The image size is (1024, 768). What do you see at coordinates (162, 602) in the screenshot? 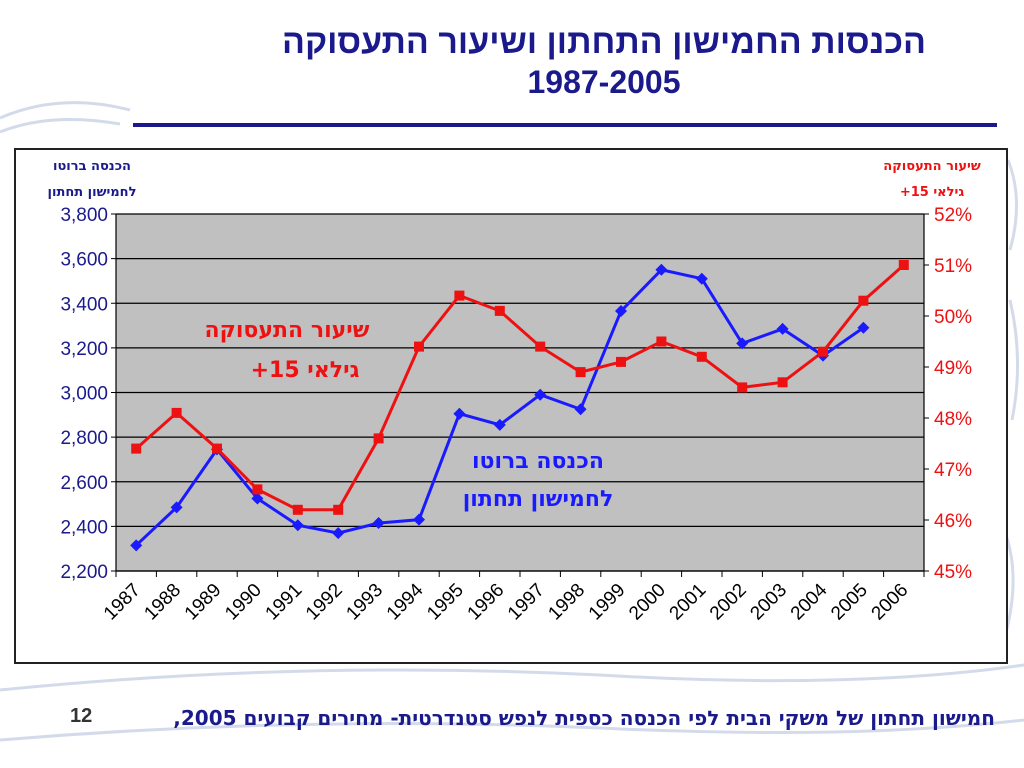
I see `x-axis-tick-label: 1988` at bounding box center [162, 602].